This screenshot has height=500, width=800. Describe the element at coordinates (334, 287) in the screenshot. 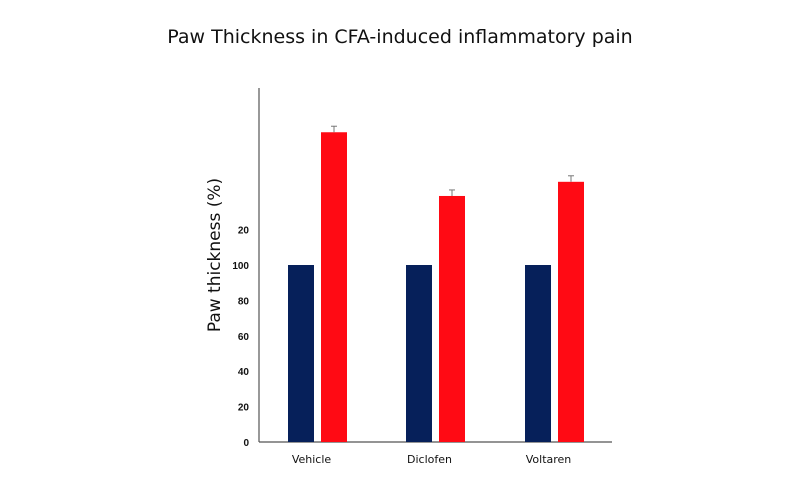

I see `bar-vehicle-series2` at that location.